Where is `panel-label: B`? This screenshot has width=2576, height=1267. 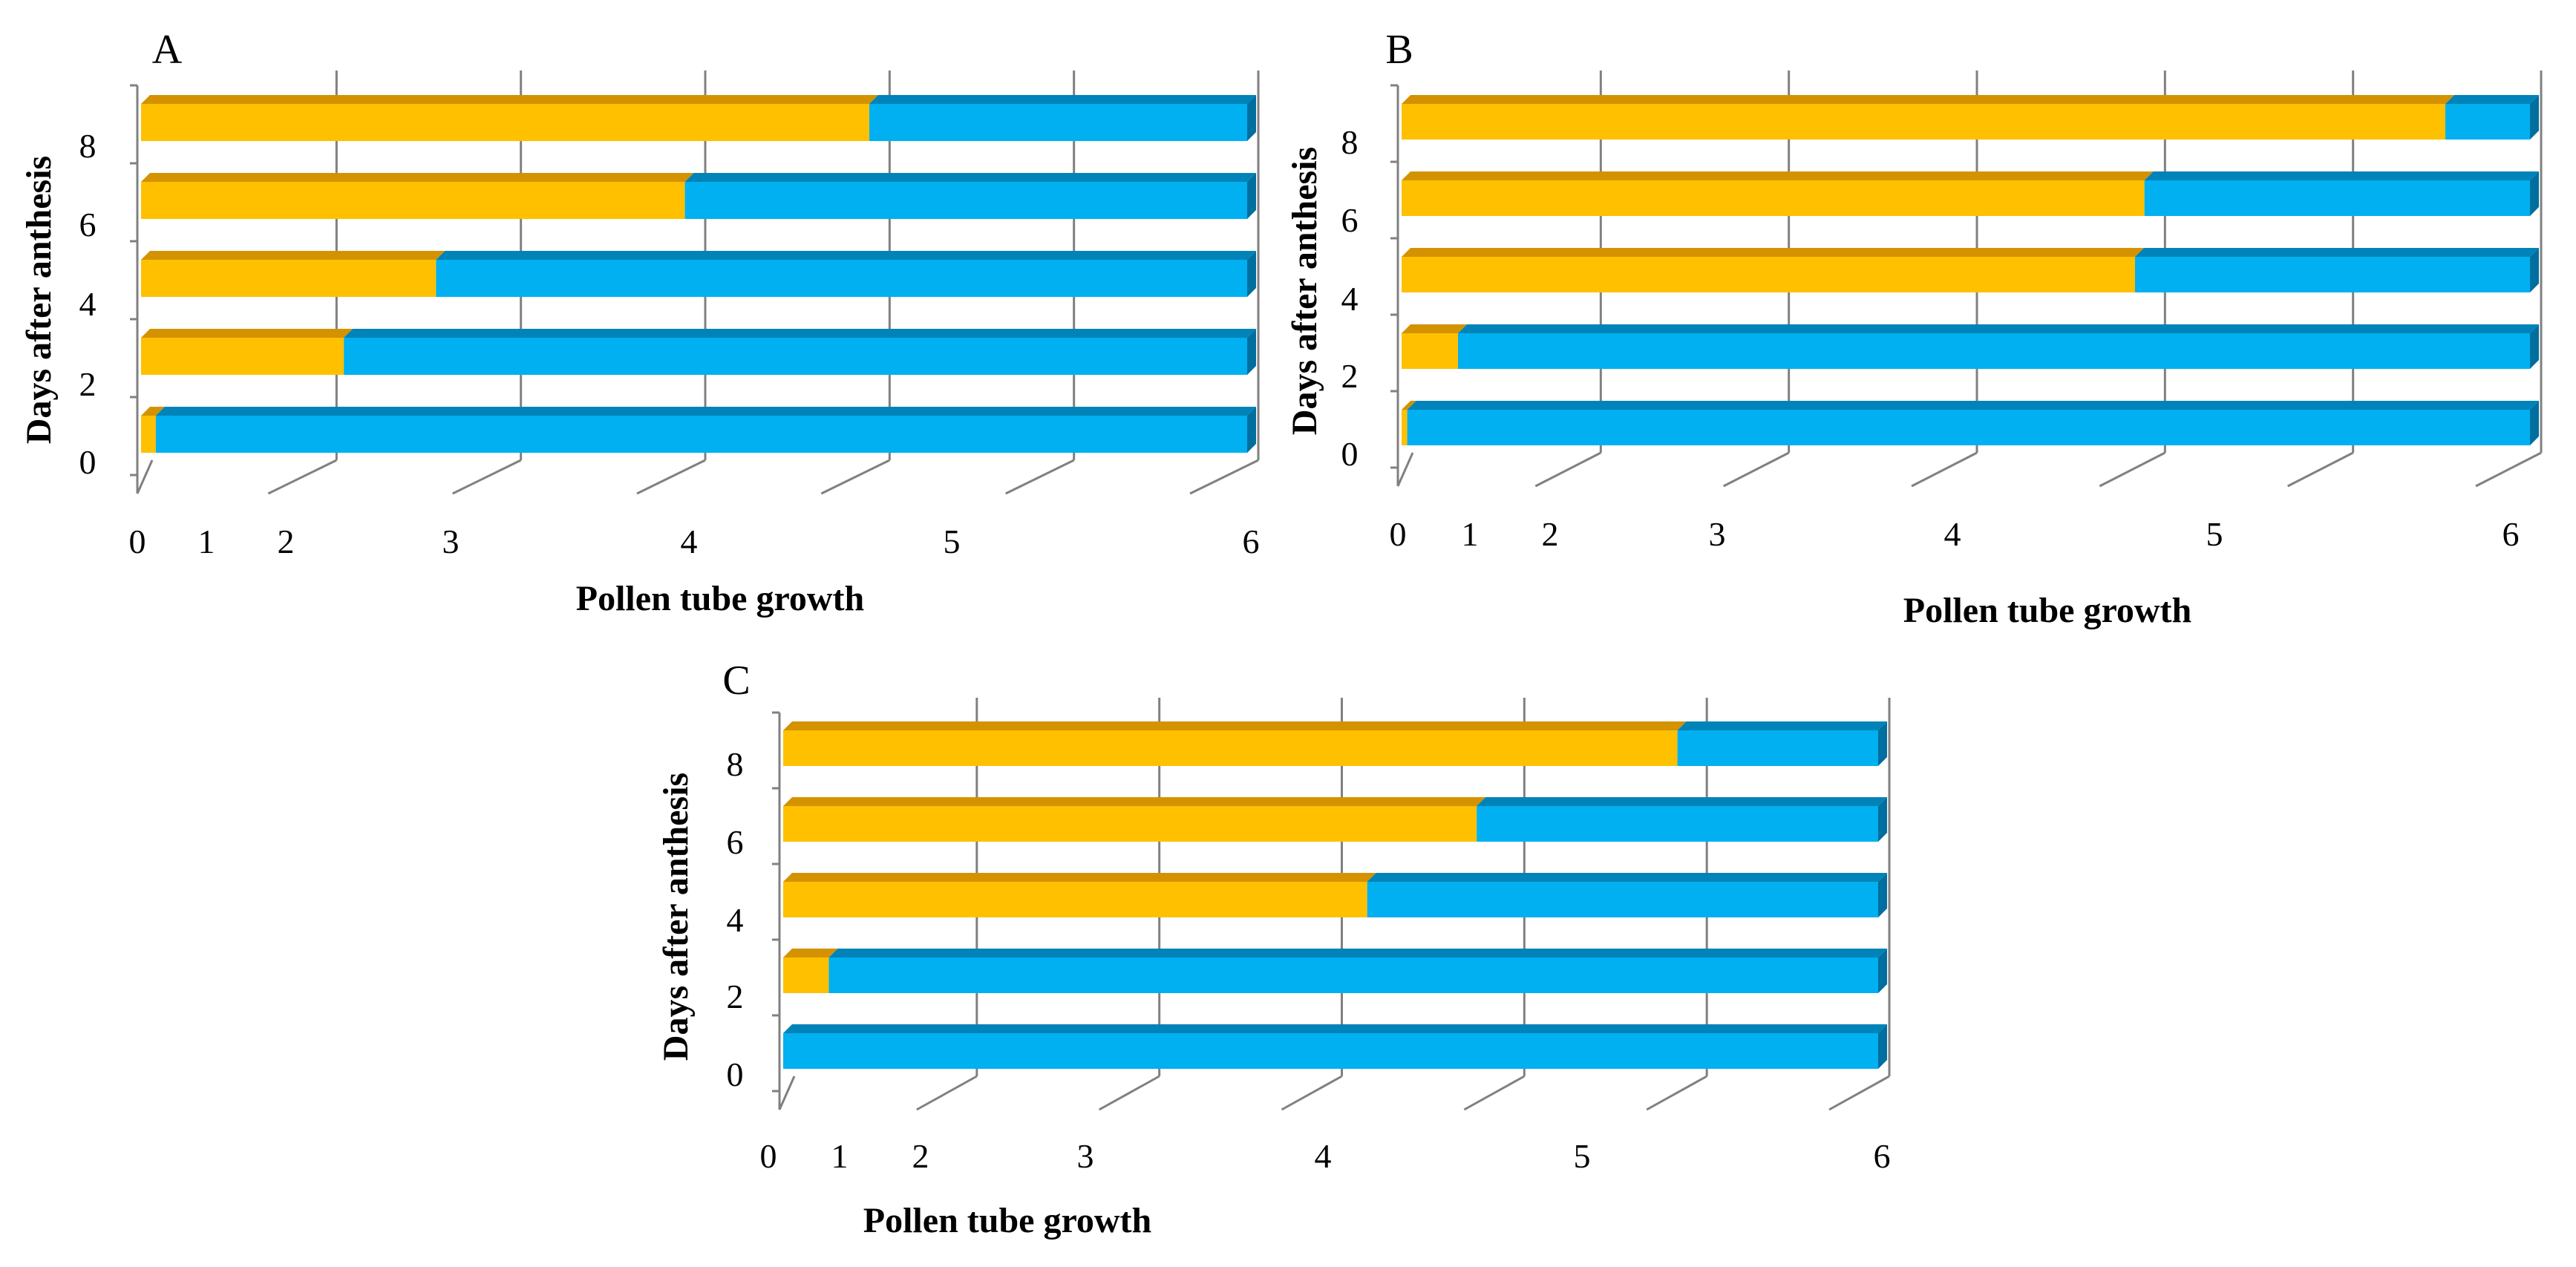 panel-label: B is located at coordinates (1399, 50).